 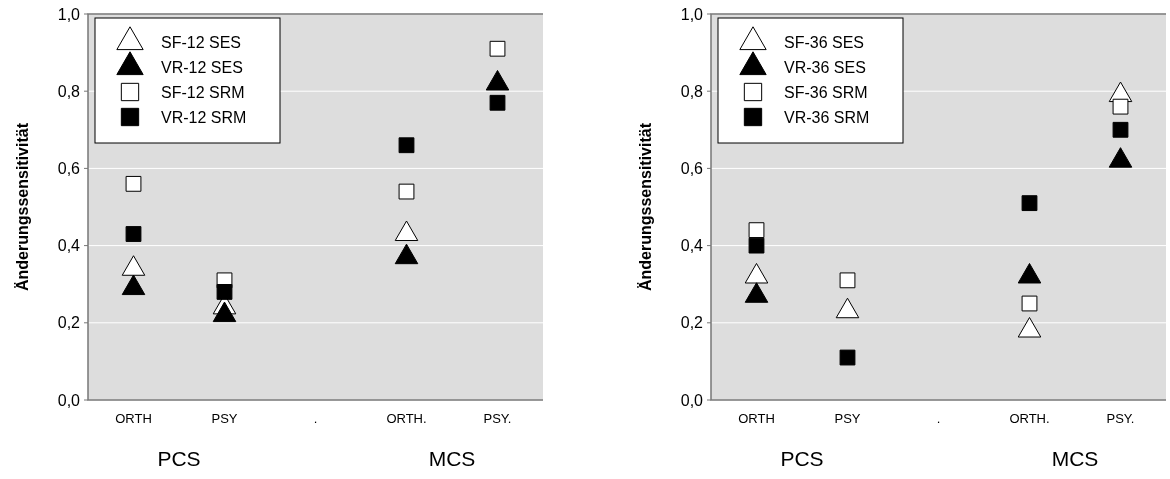 I want to click on legend-label: SF-36 SES, so click(x=824, y=42).